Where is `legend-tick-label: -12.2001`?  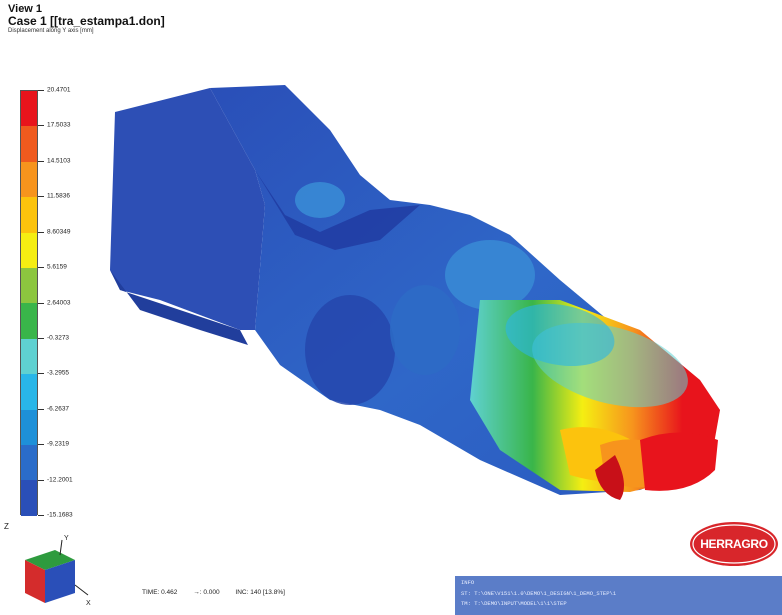
legend-tick-label: -12.2001 is located at coordinates (60, 480).